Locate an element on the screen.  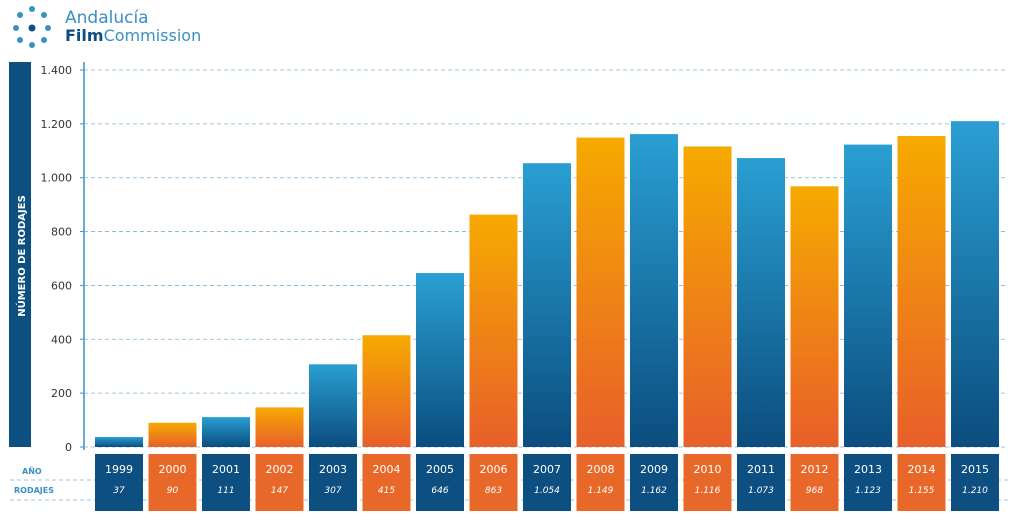
x-tick-label: 2007 is located at coordinates (547, 469).